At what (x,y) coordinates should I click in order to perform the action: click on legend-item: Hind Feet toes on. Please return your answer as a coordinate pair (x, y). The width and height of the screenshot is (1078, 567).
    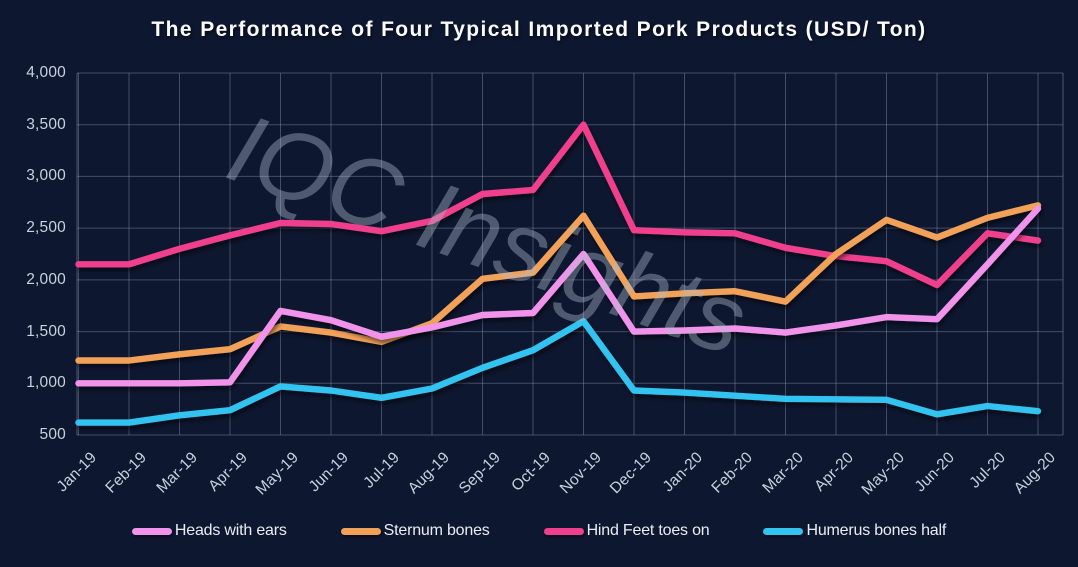
    Looking at the image, I should click on (626, 531).